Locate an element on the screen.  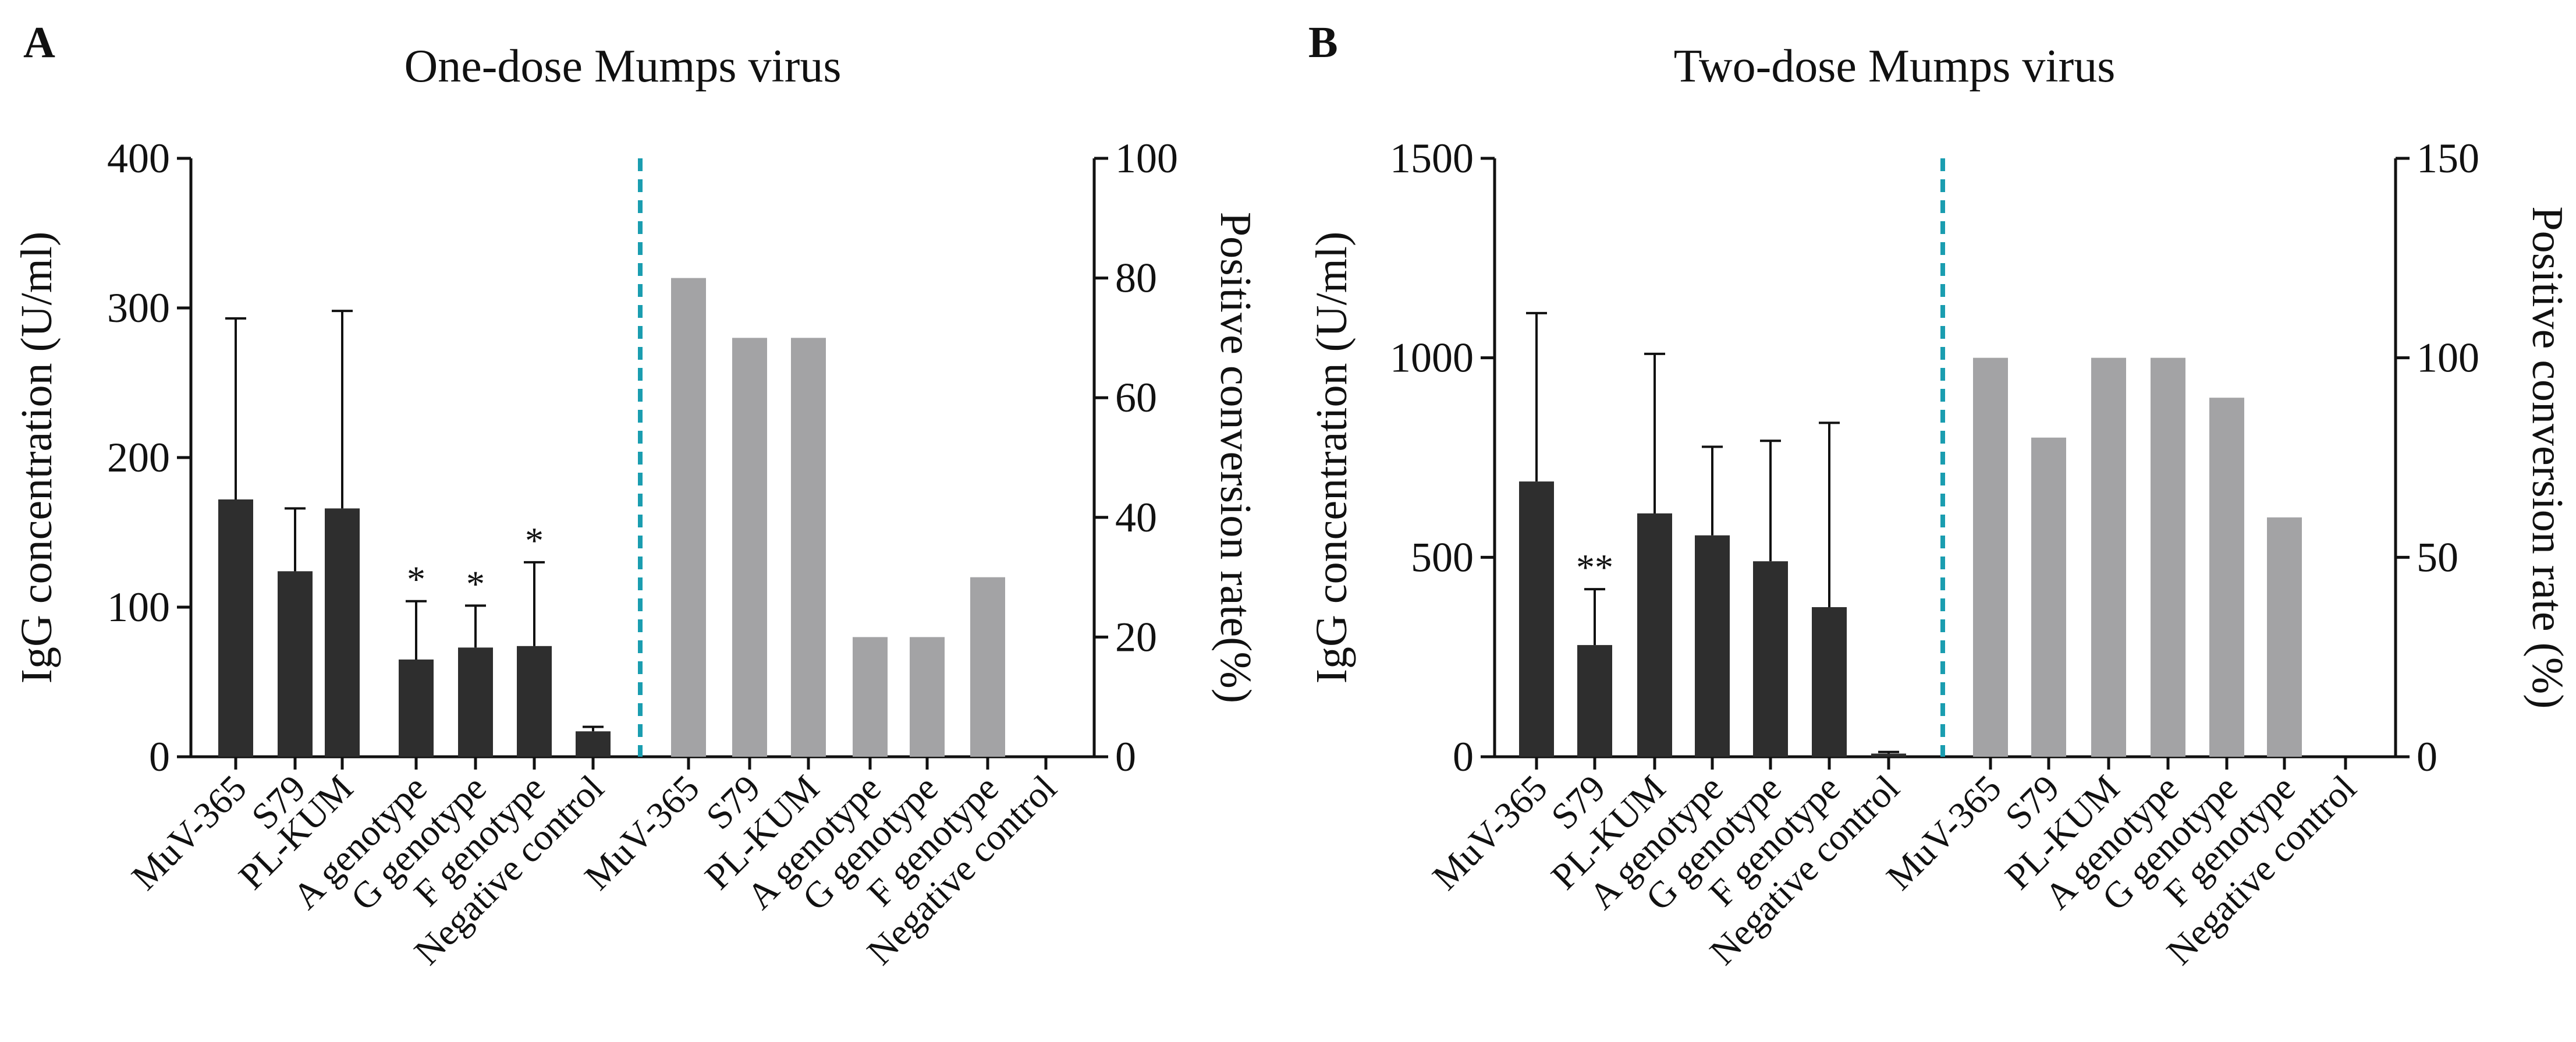
right-y-axis-title: Positive conversion rate (%) is located at coordinates (2547, 457).